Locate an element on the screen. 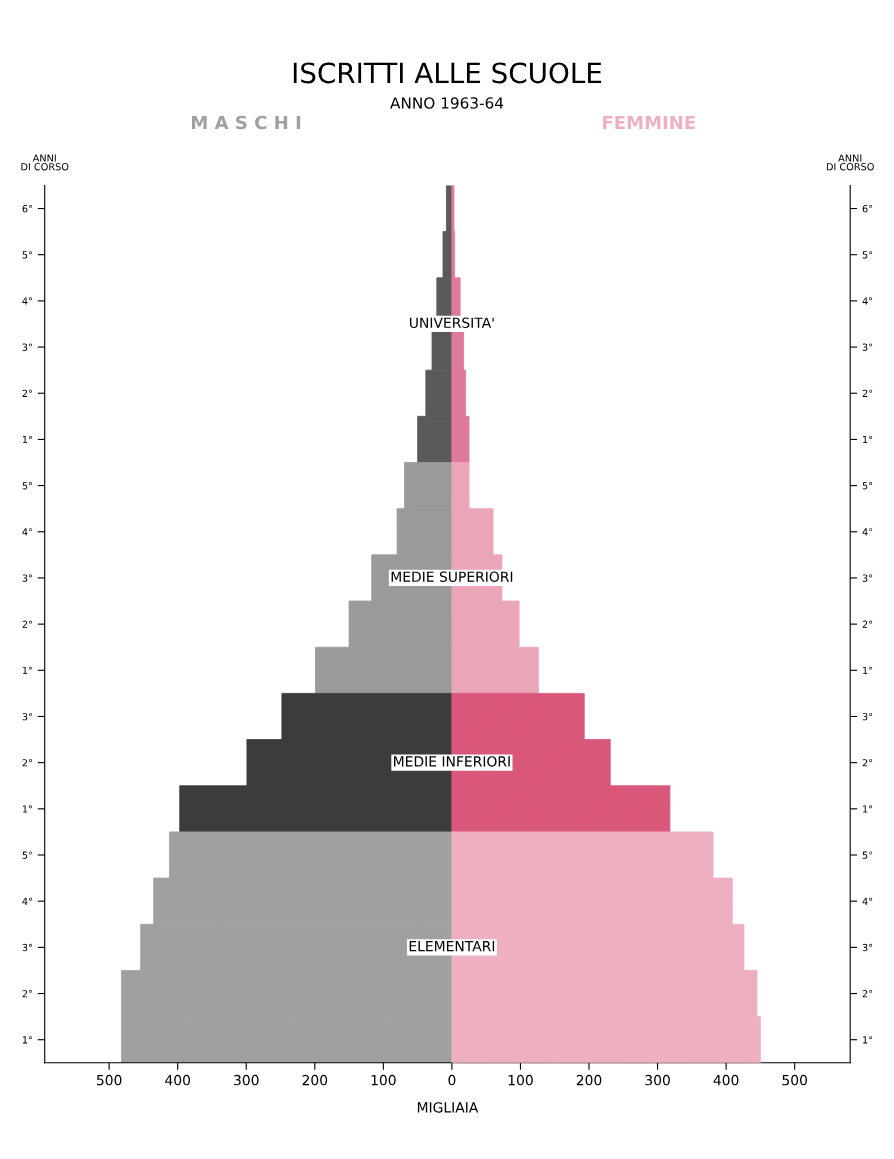 The height and width of the screenshot is (1159, 894). annotation: UNIVERSITA' is located at coordinates (452, 322).